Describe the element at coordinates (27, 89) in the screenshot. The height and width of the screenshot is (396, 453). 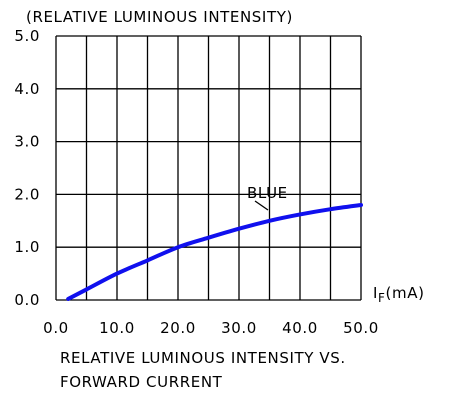
I see `y-tick-label-4: 4.0` at that location.